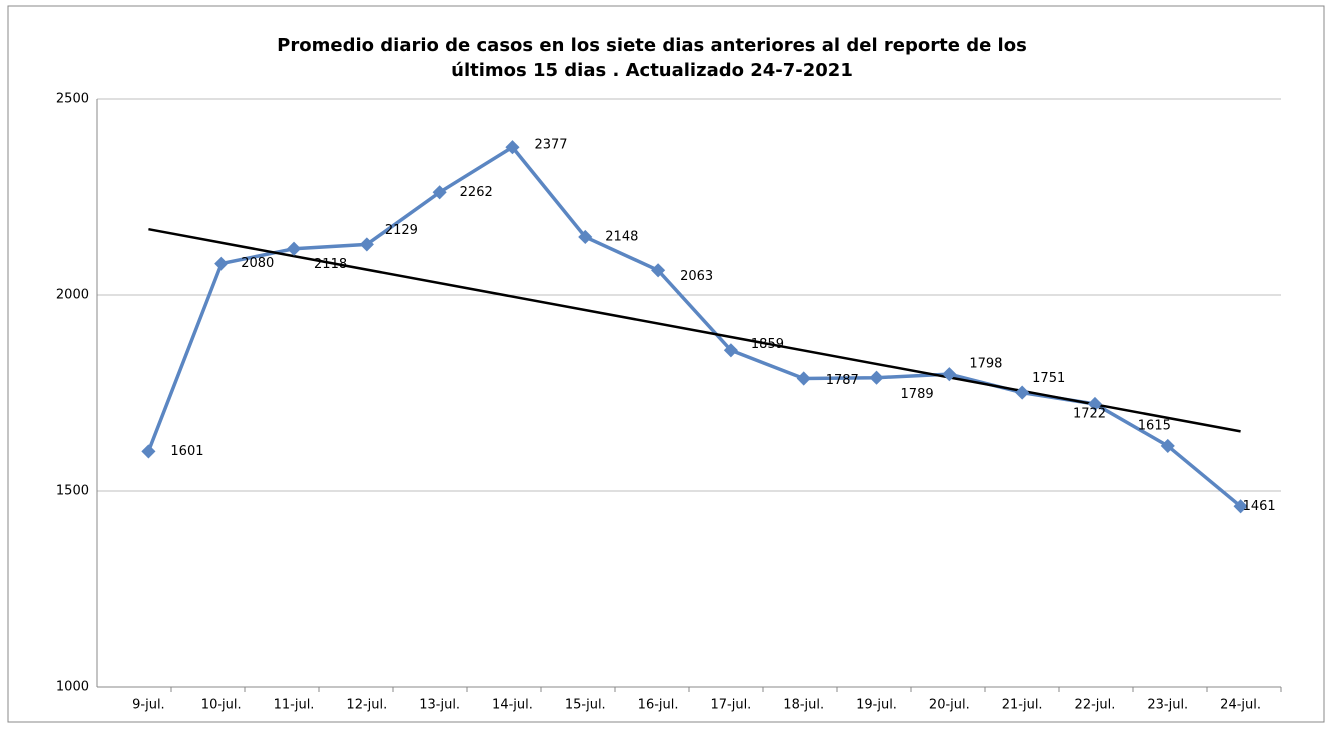 The width and height of the screenshot is (1331, 731). What do you see at coordinates (550, 145) in the screenshot?
I see `data-label: 2377` at bounding box center [550, 145].